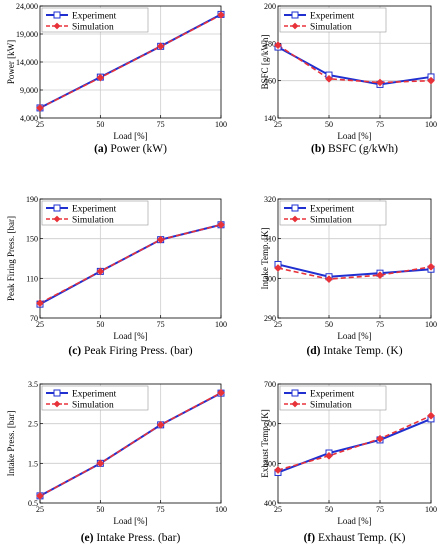 This screenshot has width=441, height=550. What do you see at coordinates (32, 278) in the screenshot?
I see `y-tick-label: 110` at bounding box center [32, 278].